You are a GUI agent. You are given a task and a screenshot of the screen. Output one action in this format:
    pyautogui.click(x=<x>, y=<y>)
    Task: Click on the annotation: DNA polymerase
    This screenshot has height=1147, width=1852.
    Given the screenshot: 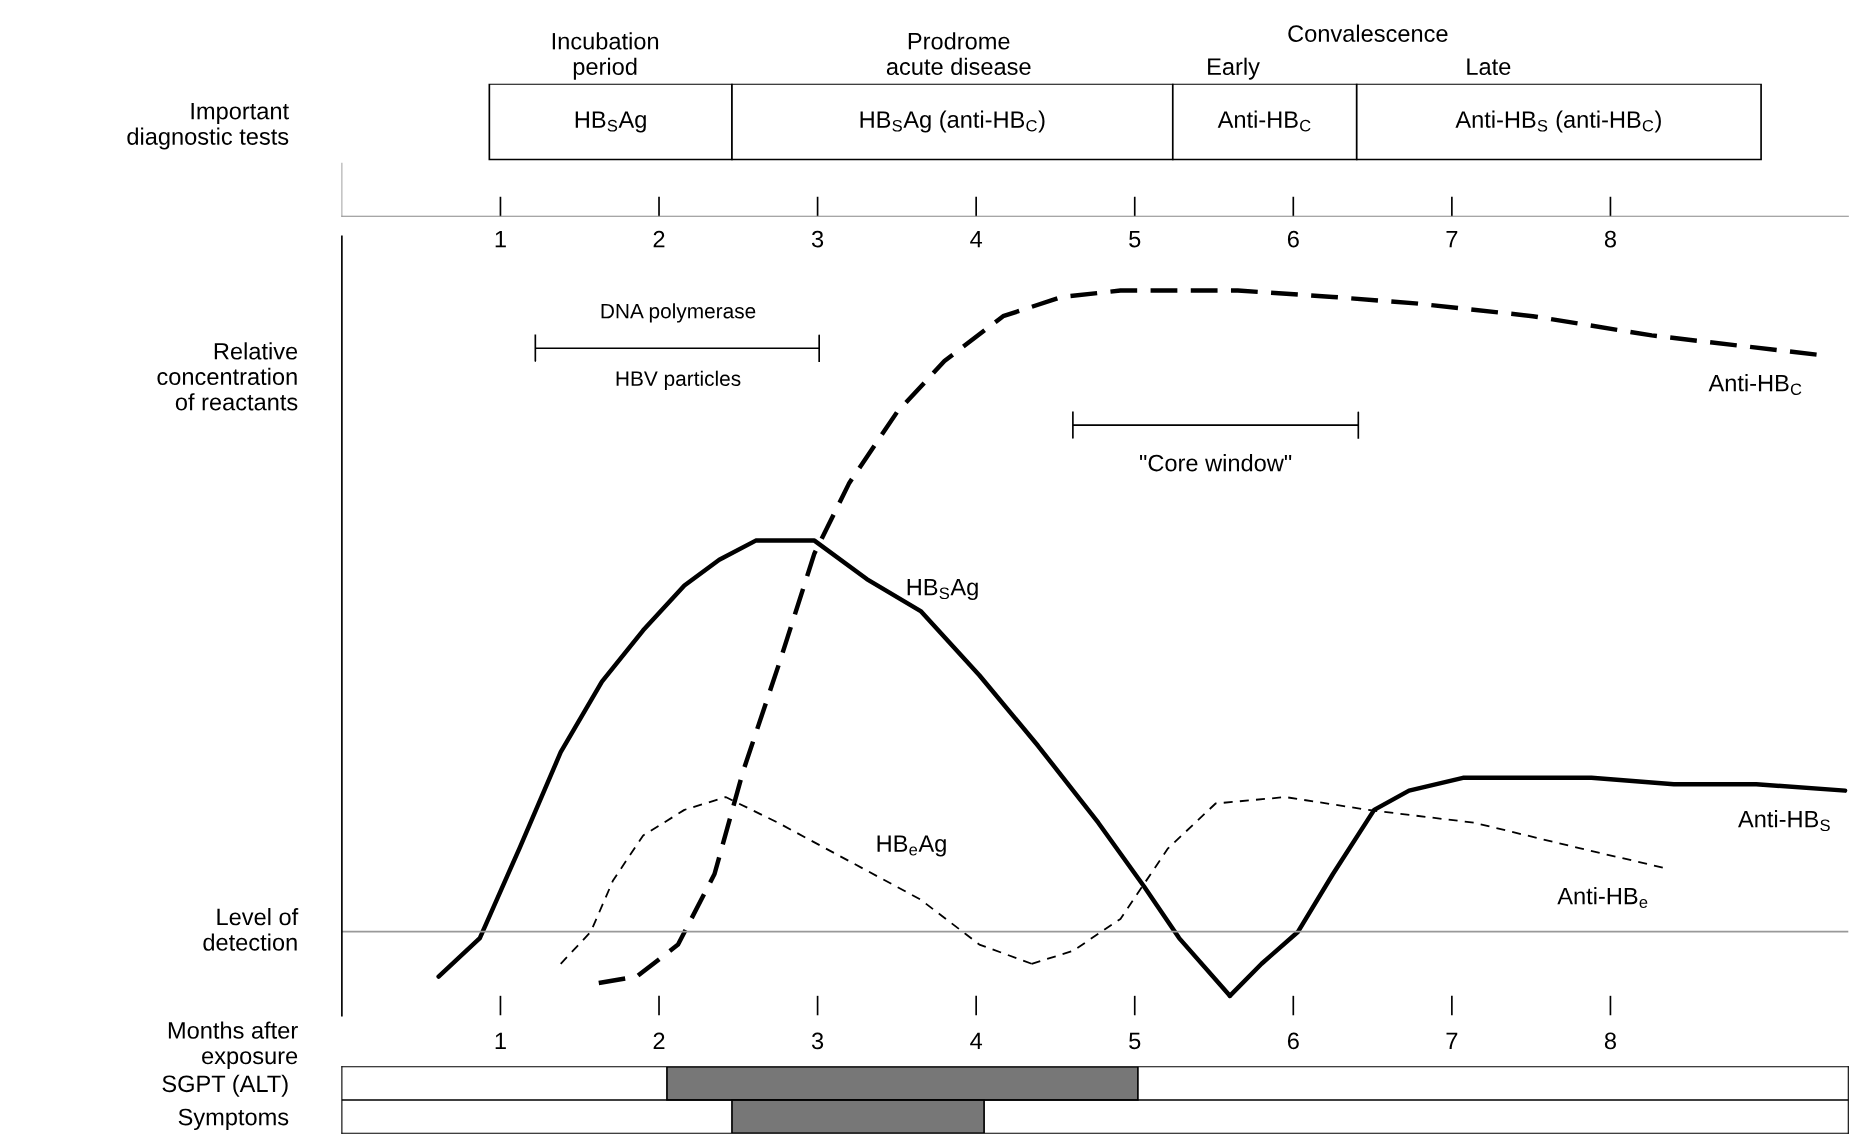 What is the action you would take?
    pyautogui.click(x=678, y=313)
    